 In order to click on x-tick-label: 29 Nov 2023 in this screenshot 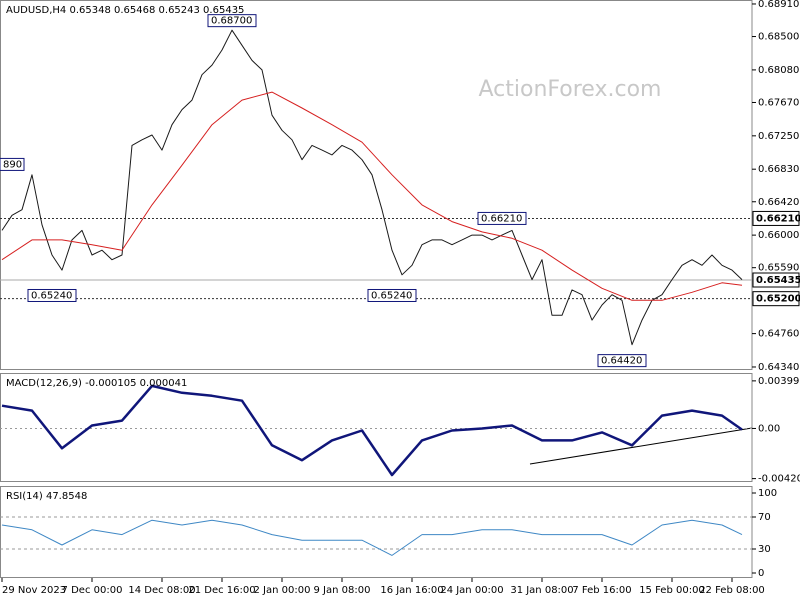, I will do `click(34, 590)`.